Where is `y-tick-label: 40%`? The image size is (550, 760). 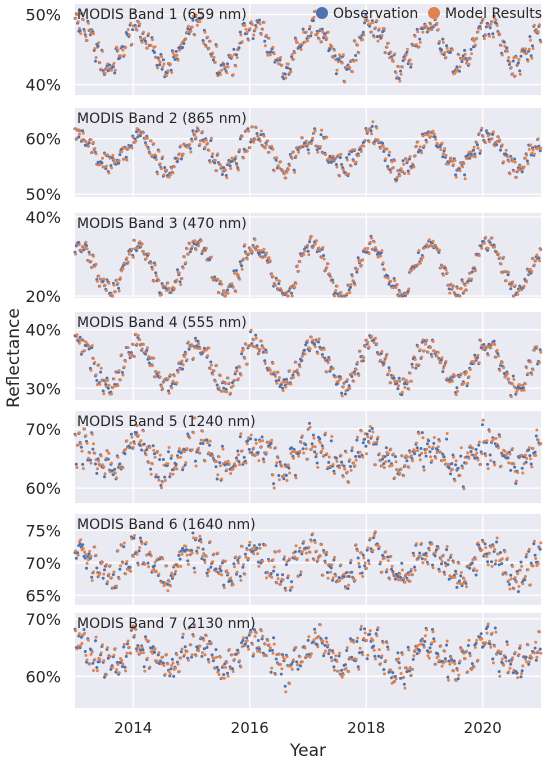
y-tick-label: 40% is located at coordinates (43, 217).